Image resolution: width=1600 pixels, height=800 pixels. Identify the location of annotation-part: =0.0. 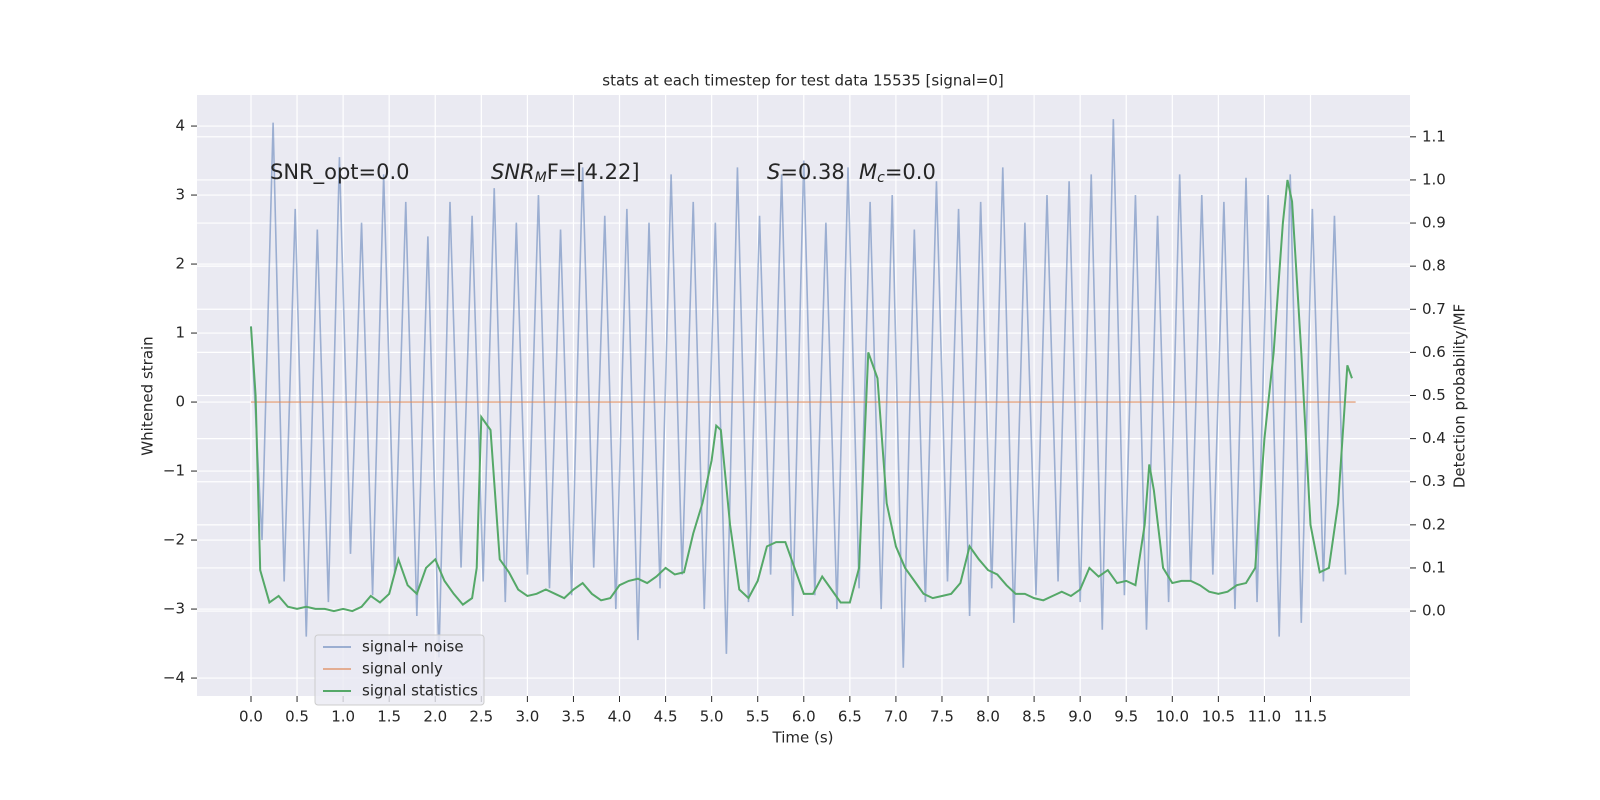
(910, 172).